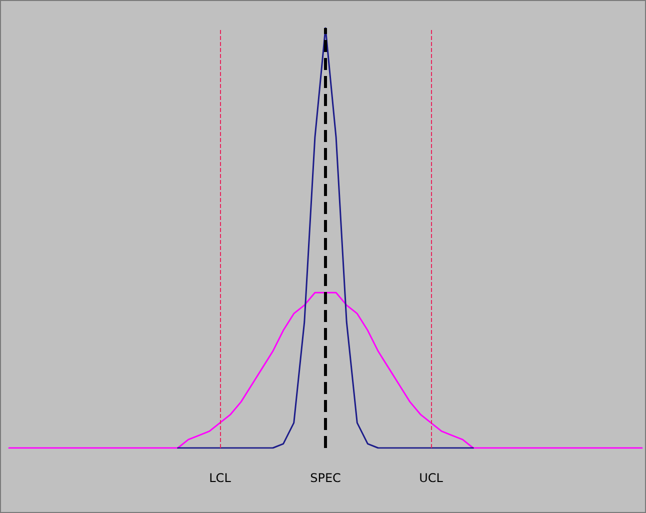  Describe the element at coordinates (431, 478) in the screenshot. I see `x-tick-label: UCL` at that location.